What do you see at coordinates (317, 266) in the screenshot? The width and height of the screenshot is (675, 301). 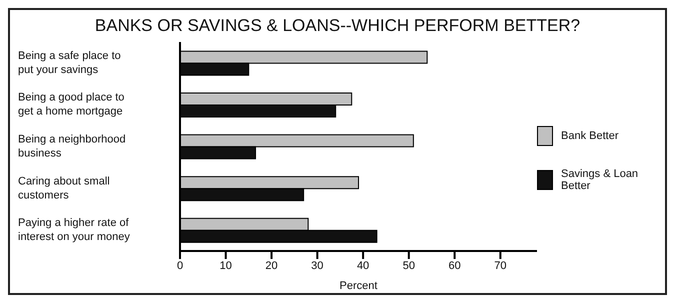 I see `x-tick-label: 30` at bounding box center [317, 266].